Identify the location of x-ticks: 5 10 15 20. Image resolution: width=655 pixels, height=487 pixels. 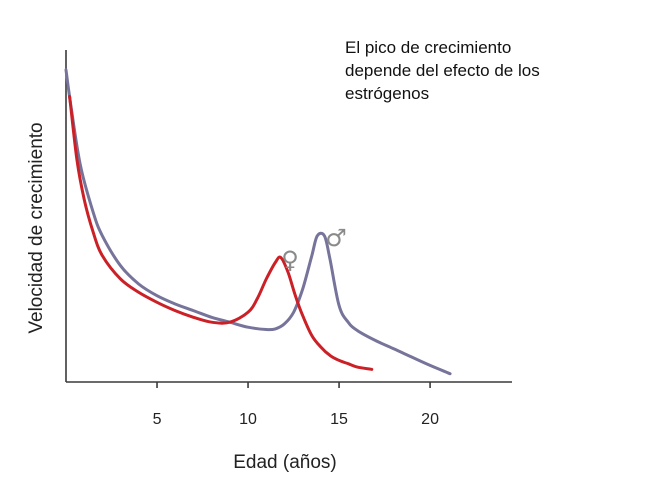
(296, 405).